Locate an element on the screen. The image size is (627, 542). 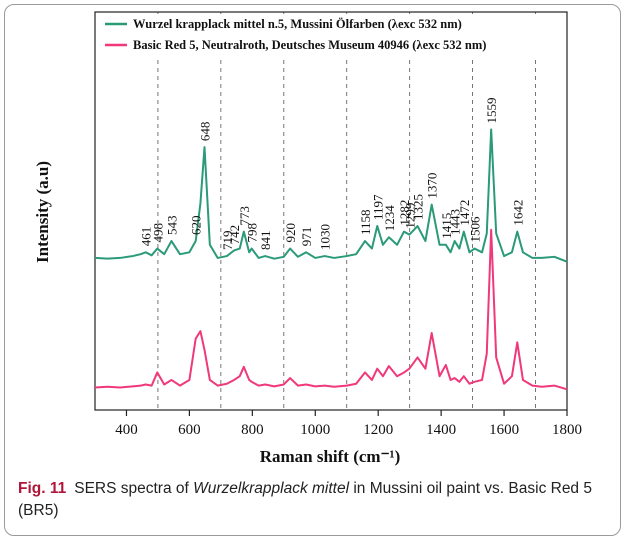
peak-label: 920 is located at coordinates (290, 233).